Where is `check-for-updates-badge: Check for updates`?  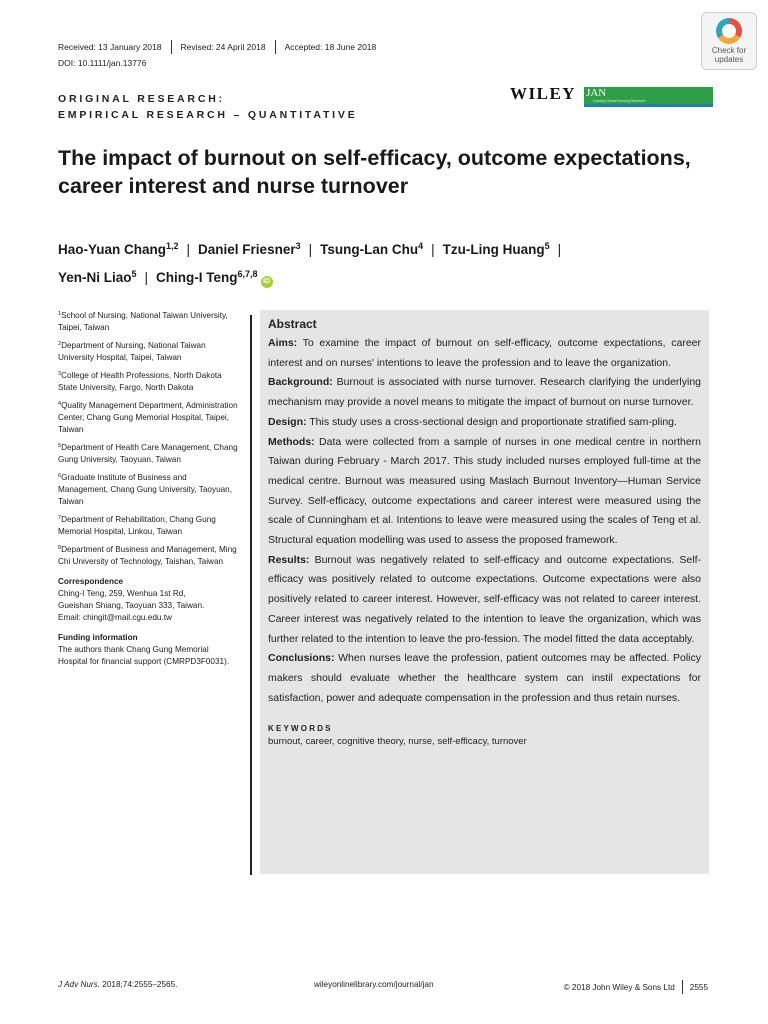
check-for-updates-badge: Check for updates is located at coordinates (729, 41).